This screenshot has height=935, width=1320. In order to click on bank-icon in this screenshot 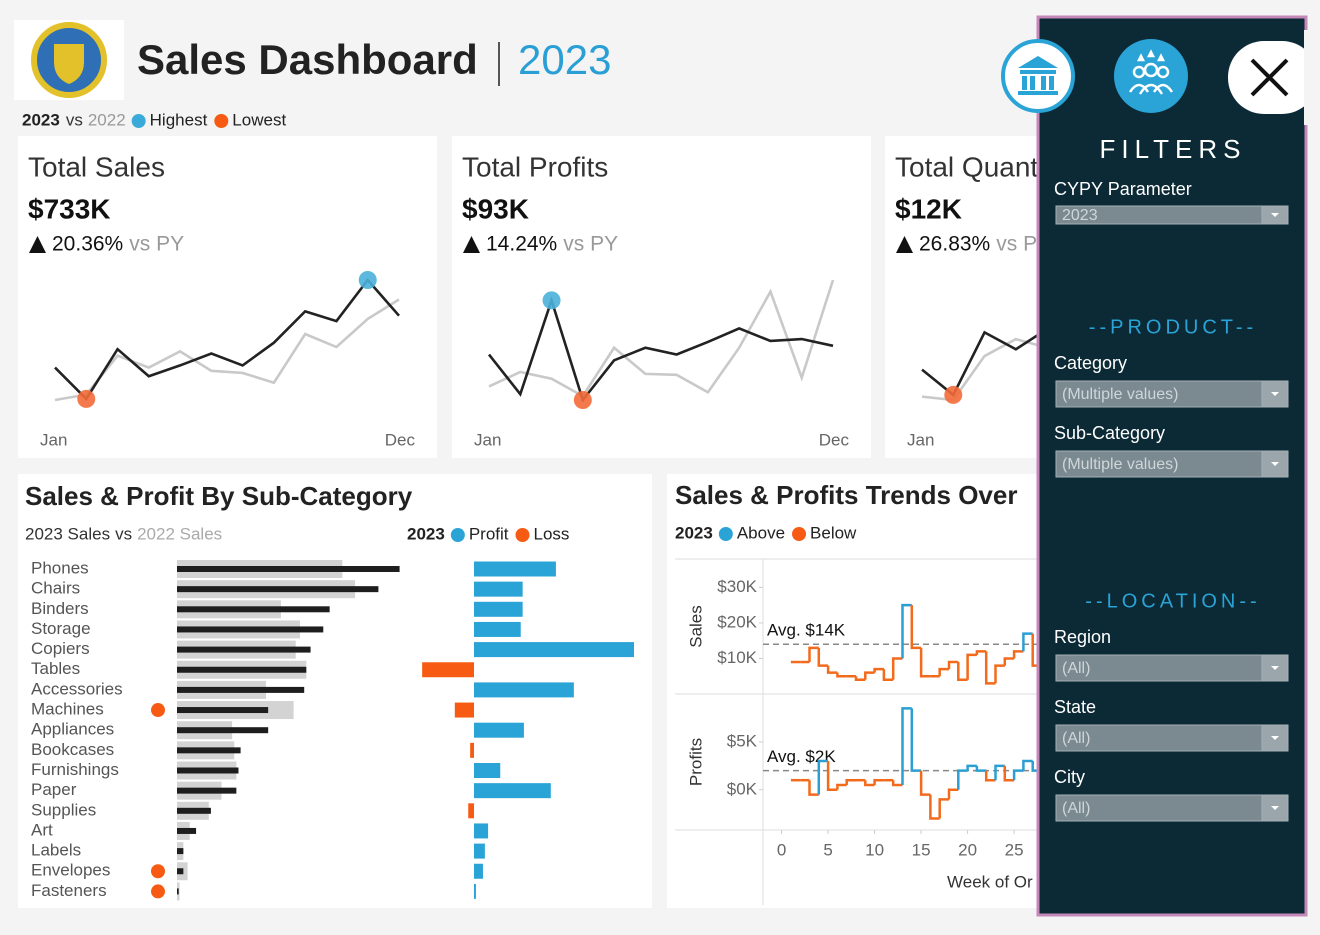, I will do `click(1038, 75)`.